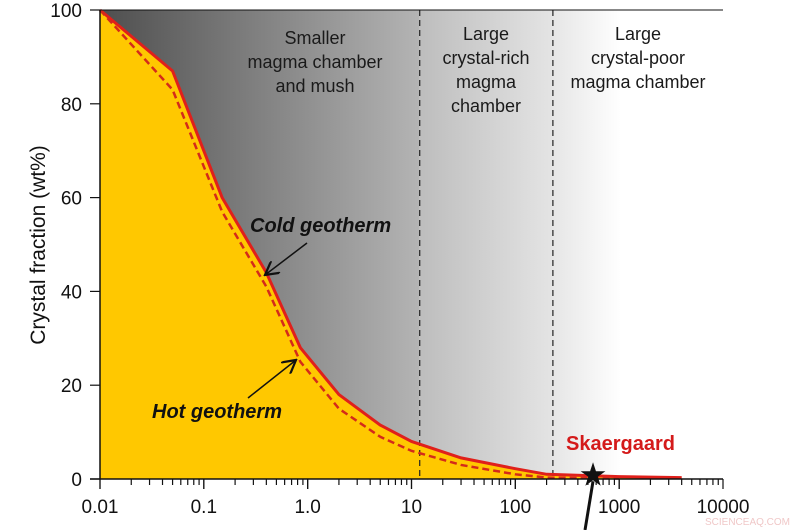 This screenshot has width=800, height=530. What do you see at coordinates (515, 507) in the screenshot?
I see `x-tick-label: 100` at bounding box center [515, 507].